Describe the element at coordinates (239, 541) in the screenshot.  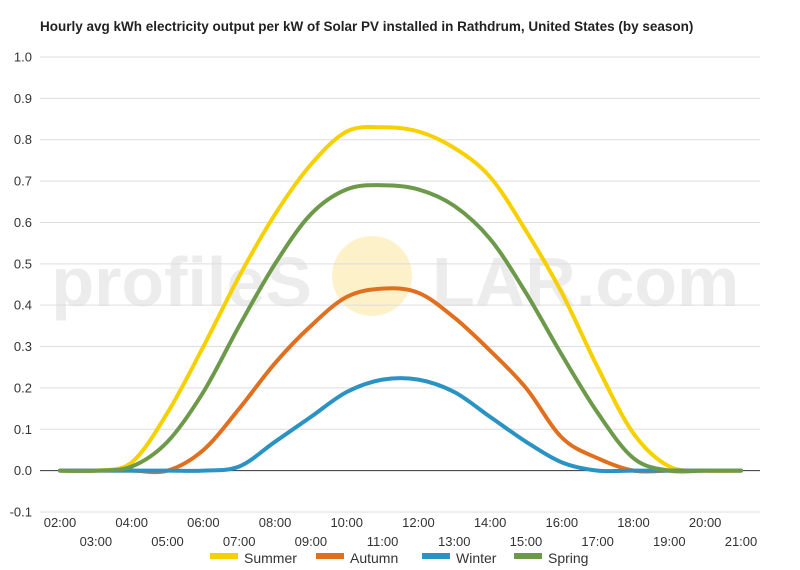
I see `x-tick-label: 07:00` at that location.